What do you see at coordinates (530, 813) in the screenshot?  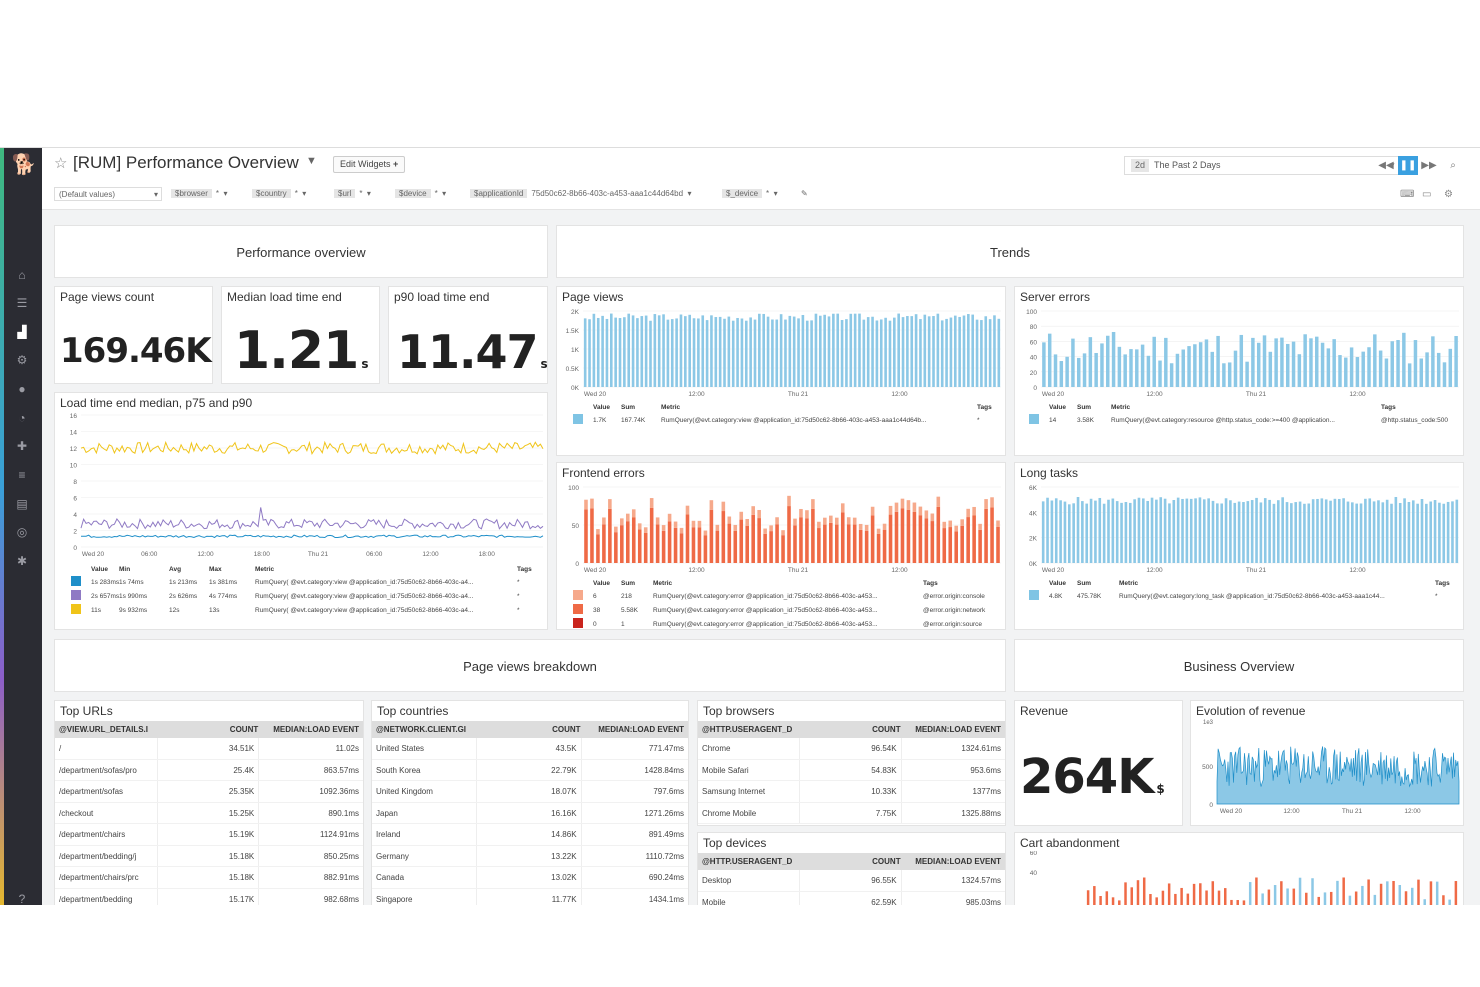 I see `table-row: Japan 16.16K 1271.26ms` at bounding box center [530, 813].